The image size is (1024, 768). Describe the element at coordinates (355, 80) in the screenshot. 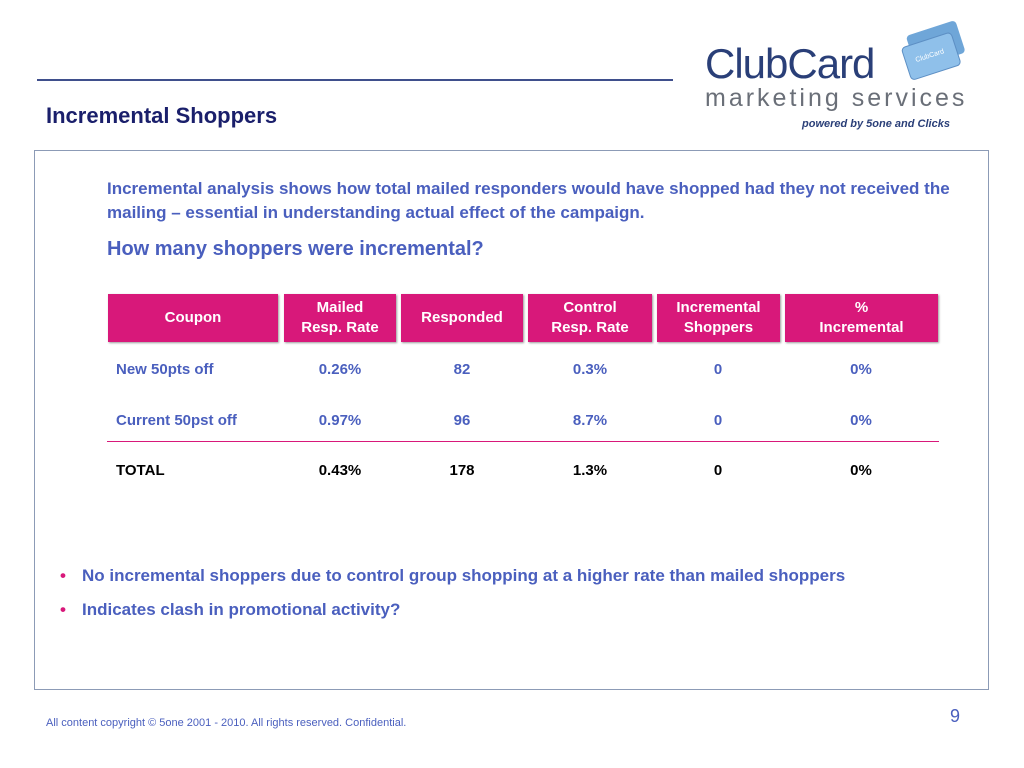

I see `header-rule` at that location.